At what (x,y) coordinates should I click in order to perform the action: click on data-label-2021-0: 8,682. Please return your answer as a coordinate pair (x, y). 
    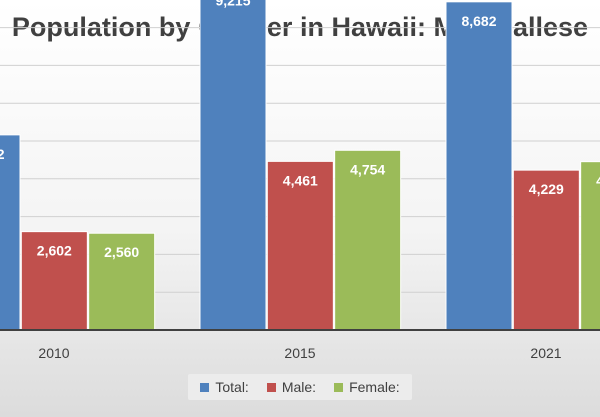
    Looking at the image, I should click on (478, 21).